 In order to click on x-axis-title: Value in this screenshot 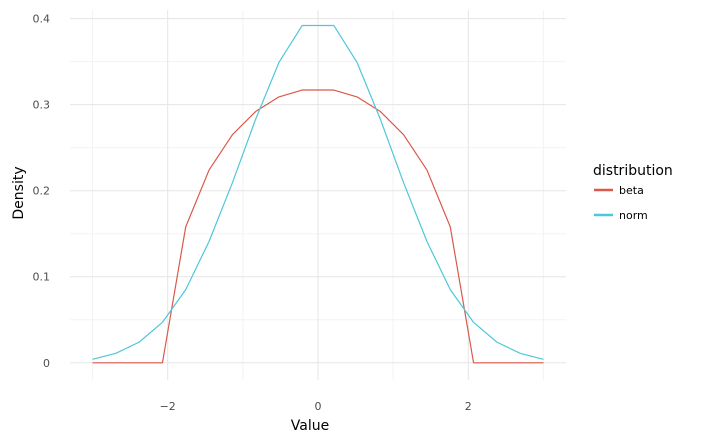, I will do `click(310, 426)`.